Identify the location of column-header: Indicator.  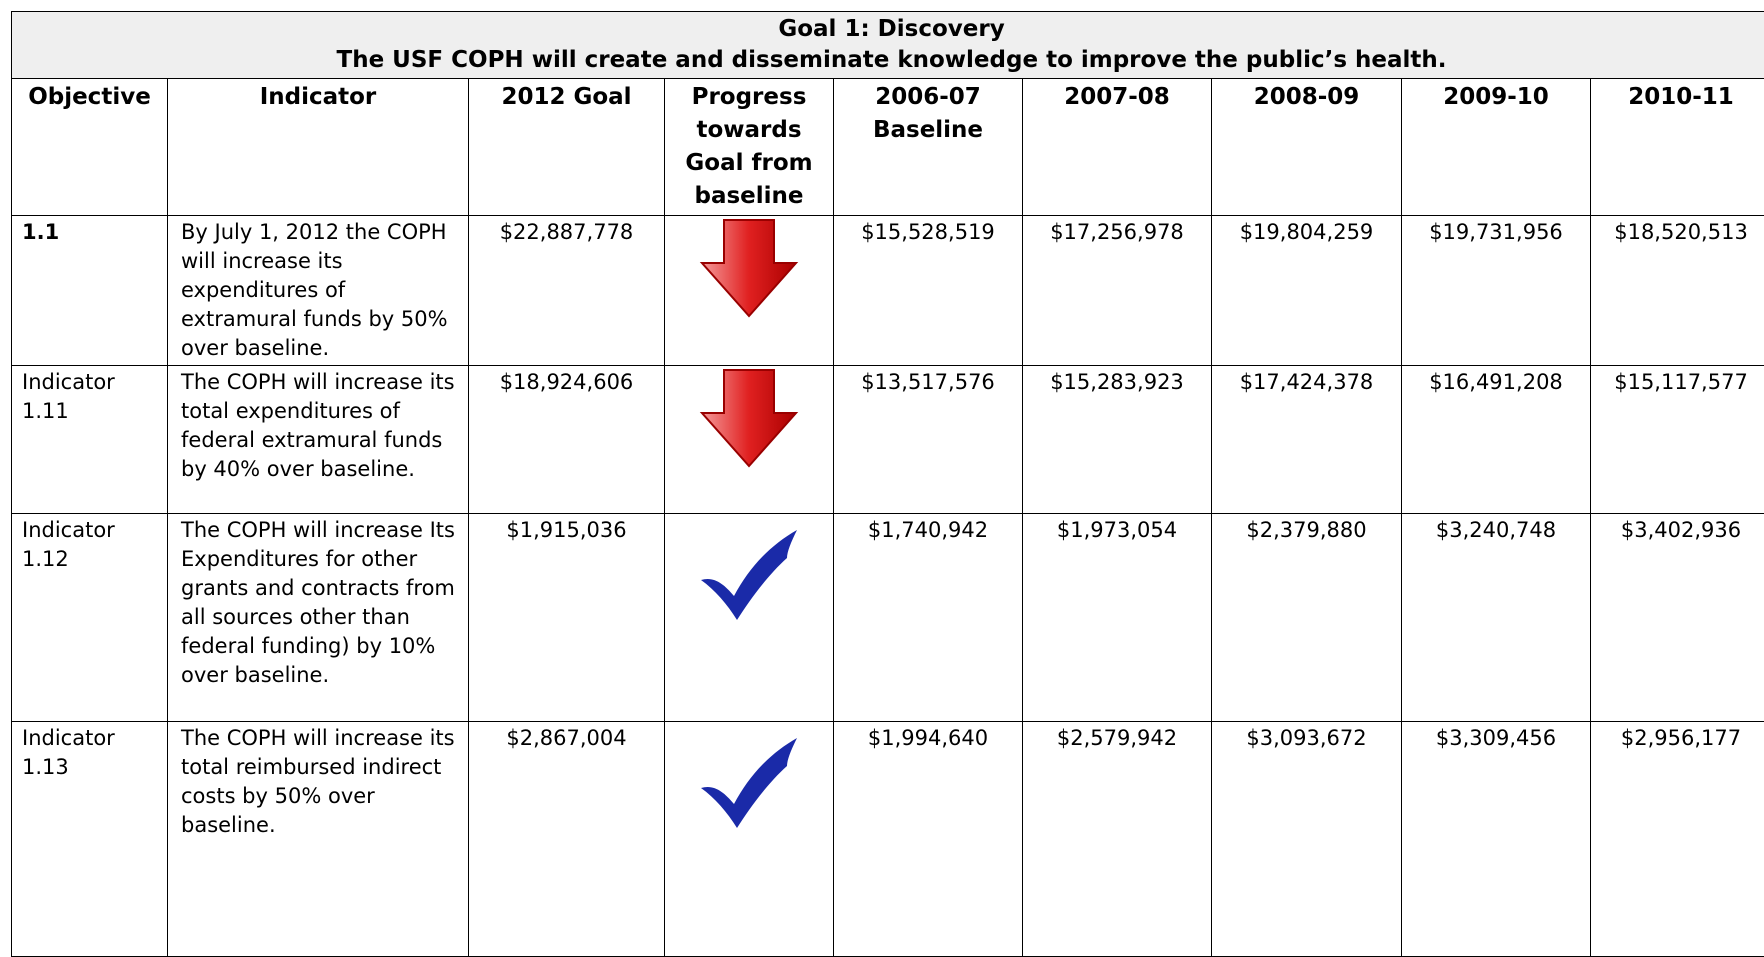
(318, 147).